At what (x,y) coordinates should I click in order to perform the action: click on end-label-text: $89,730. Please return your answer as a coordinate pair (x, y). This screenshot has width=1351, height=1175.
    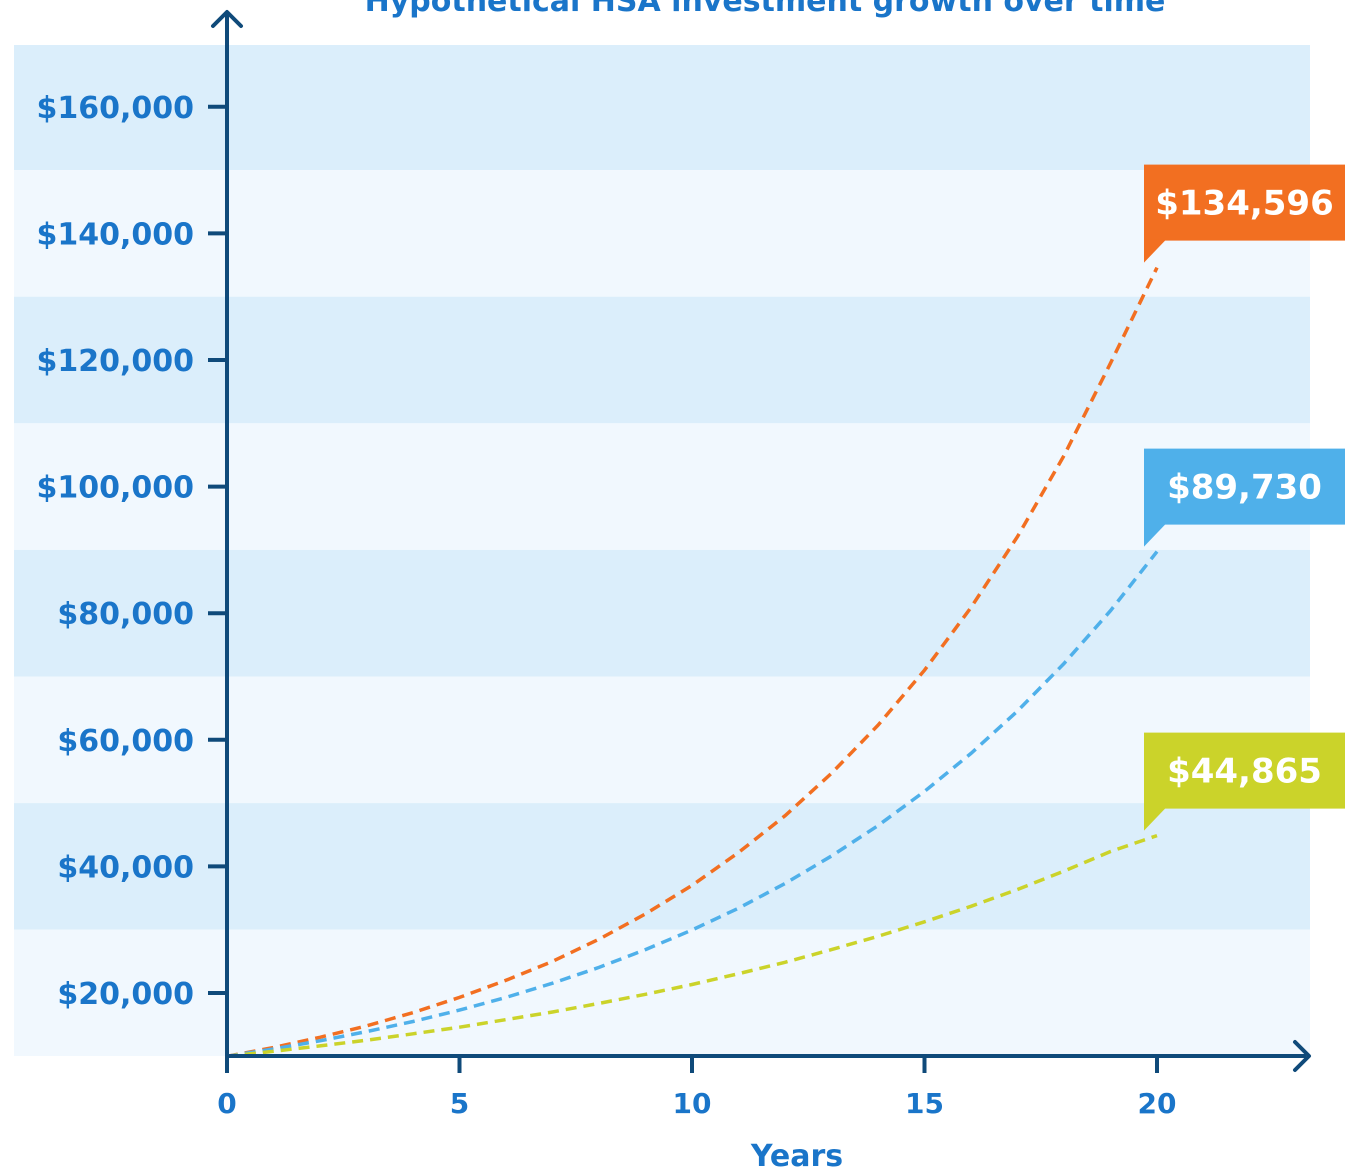
    Looking at the image, I should click on (1244, 488).